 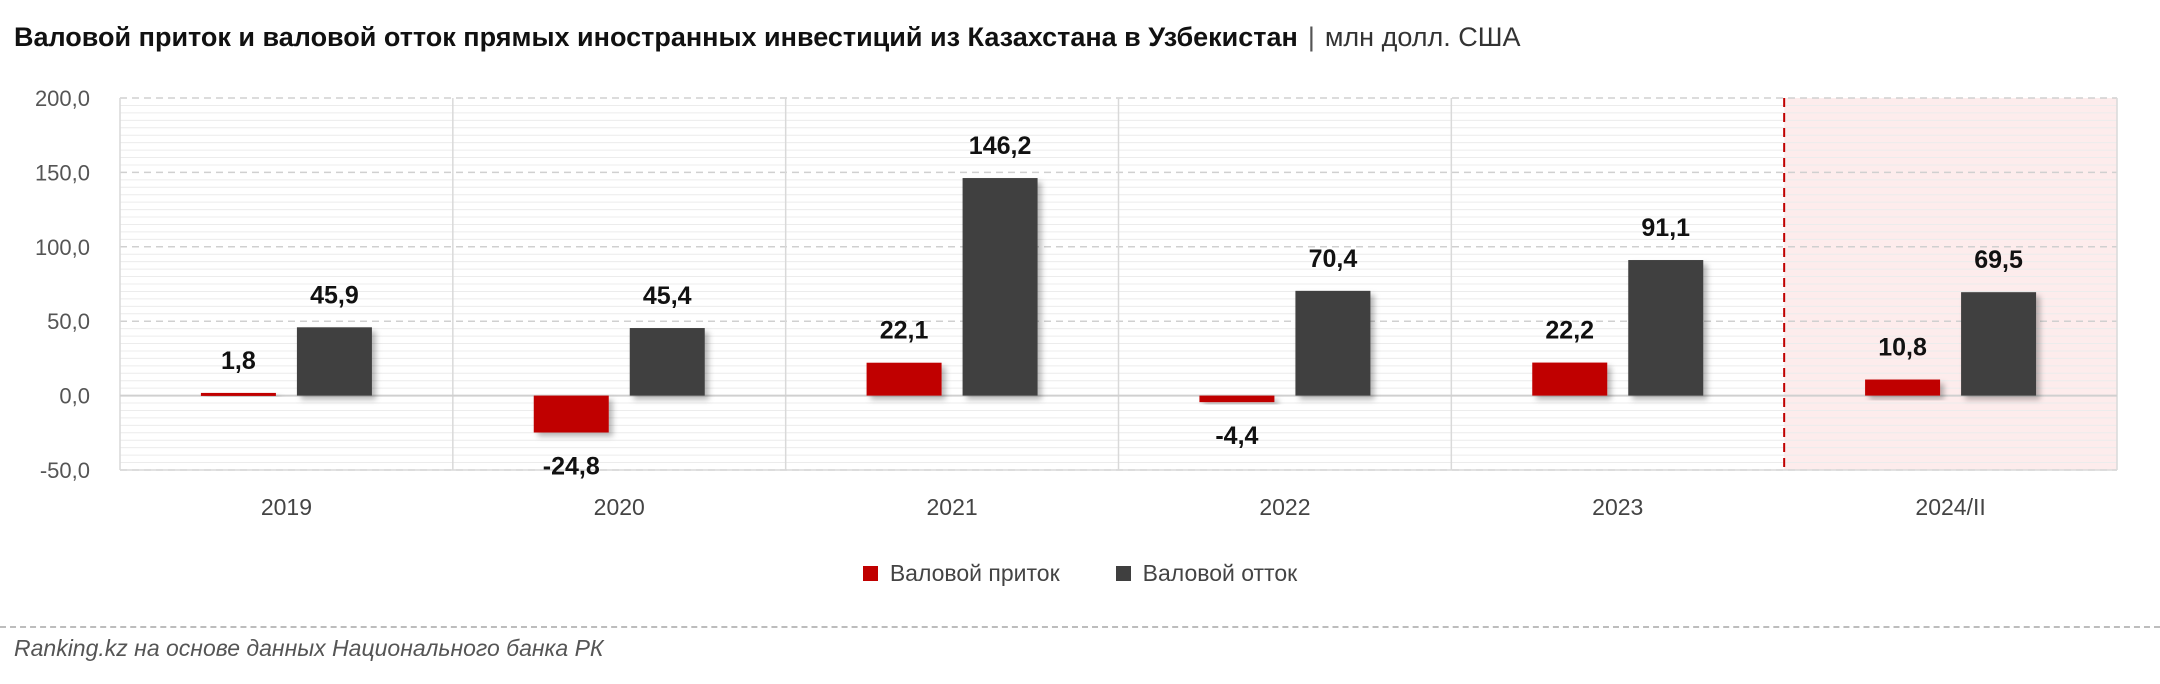 What do you see at coordinates (74, 396) in the screenshot?
I see `y-tick-label: 0,0` at bounding box center [74, 396].